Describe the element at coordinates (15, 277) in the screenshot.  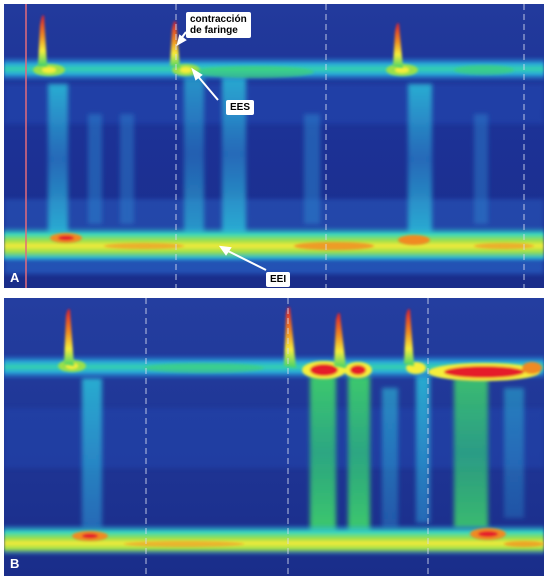
I see `panel-label-a: A` at that location.